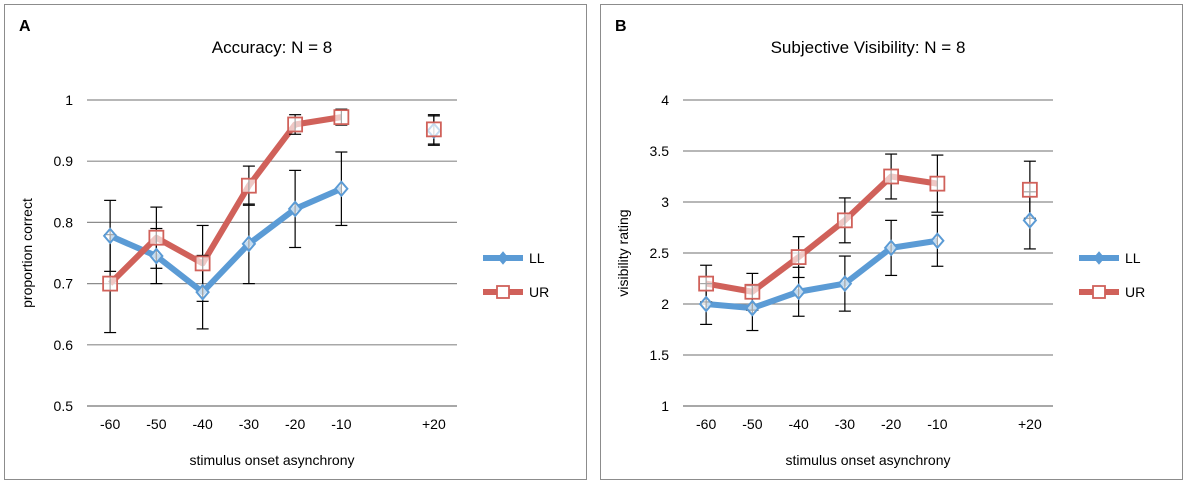 The width and height of the screenshot is (1200, 487). What do you see at coordinates (25, 26) in the screenshot?
I see `panel-label: A` at bounding box center [25, 26].